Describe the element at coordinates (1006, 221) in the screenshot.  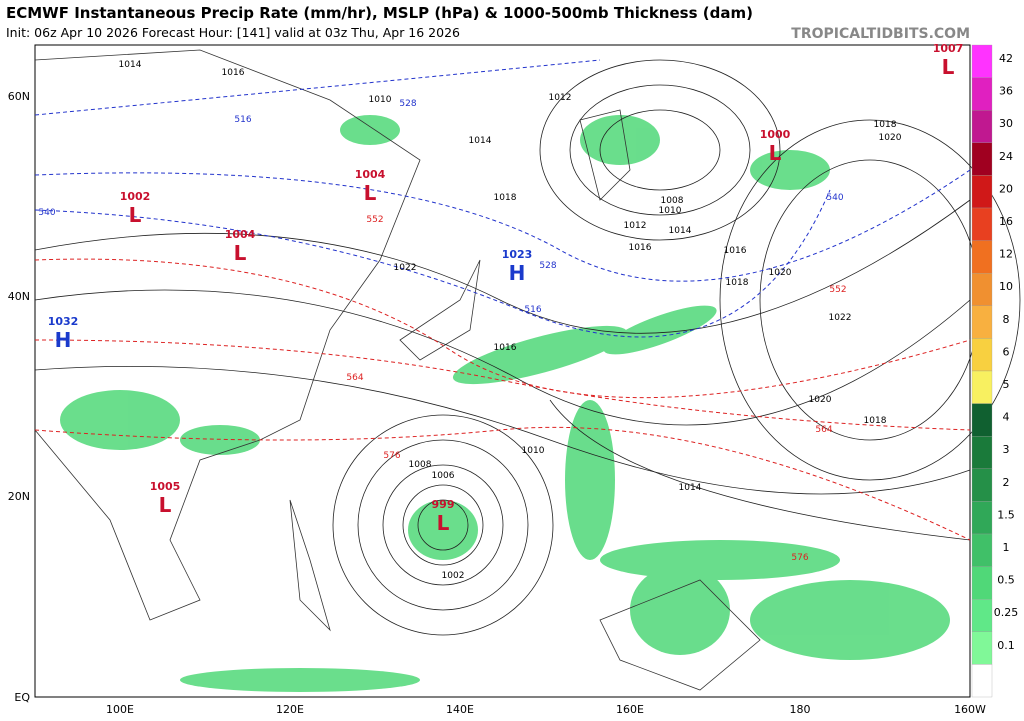
I see `colorbar-label: 16` at that location.